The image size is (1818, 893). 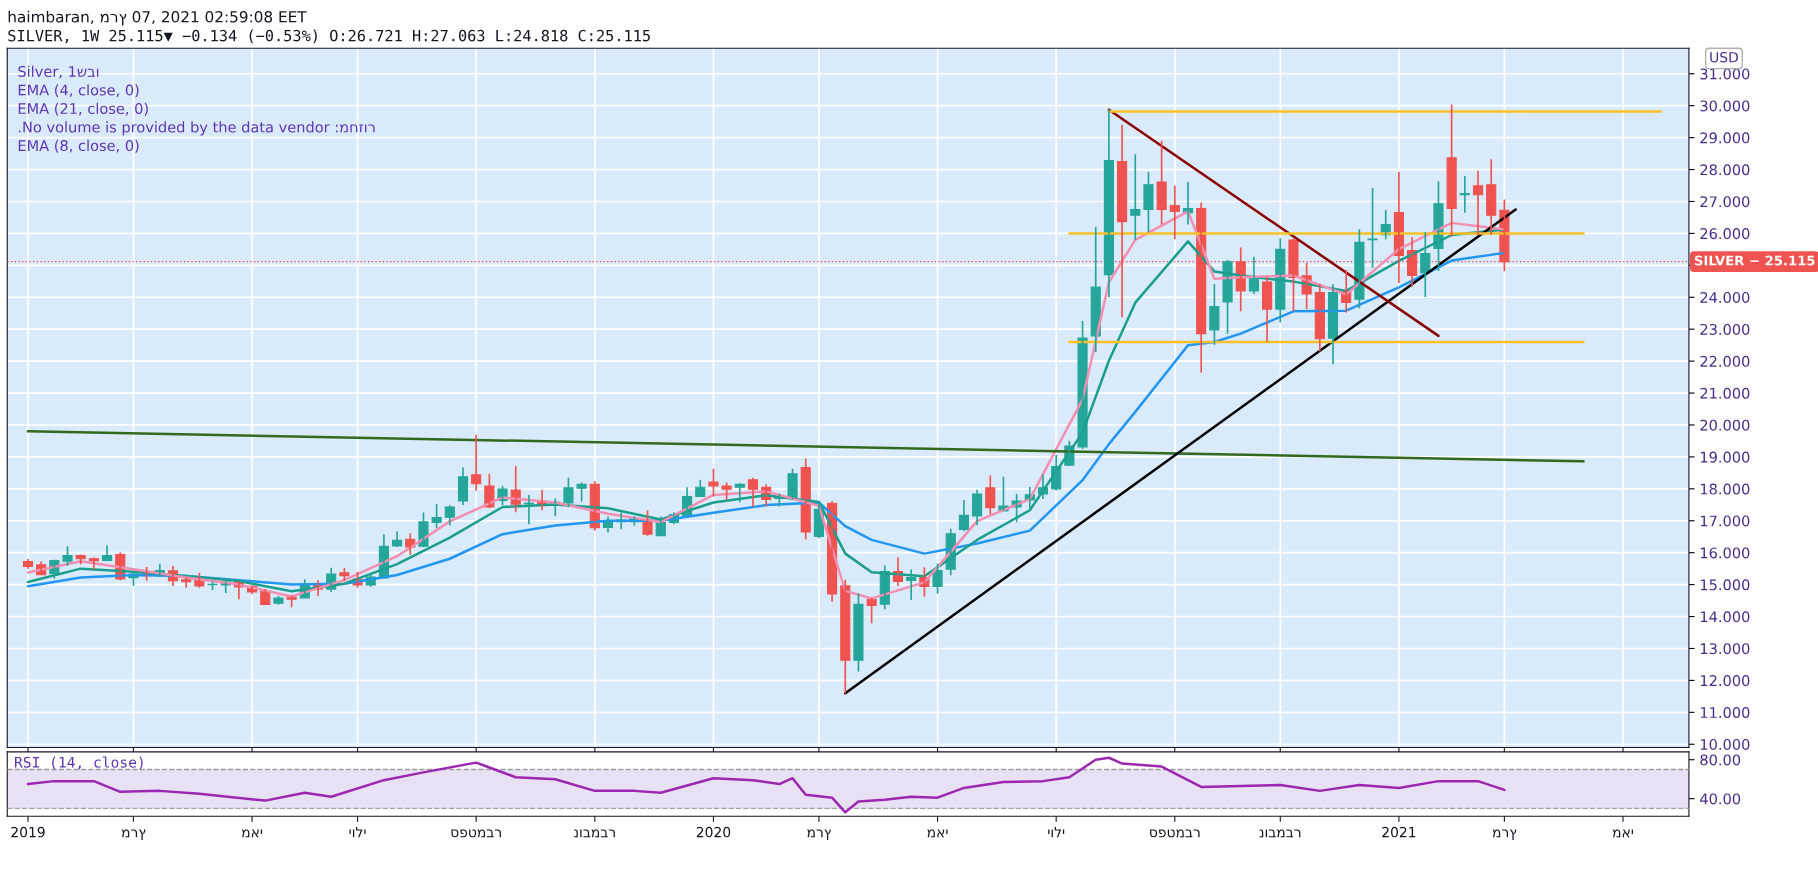 I want to click on y-tick-label: 13.000, so click(x=1725, y=649).